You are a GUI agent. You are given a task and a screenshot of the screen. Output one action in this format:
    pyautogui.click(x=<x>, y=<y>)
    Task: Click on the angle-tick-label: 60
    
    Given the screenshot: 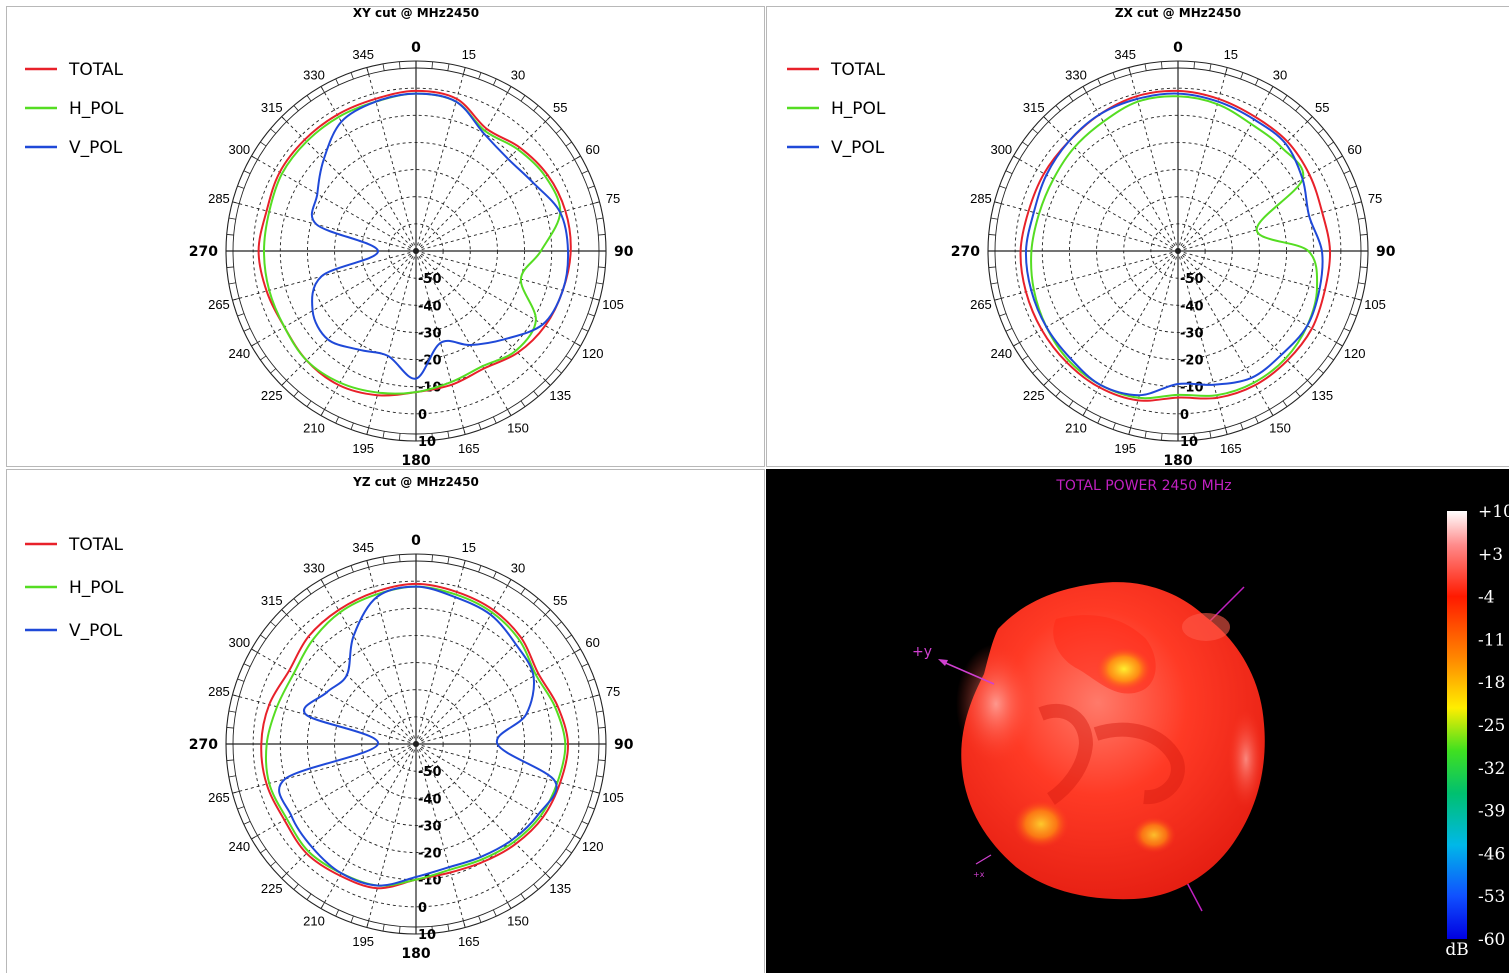 What is the action you would take?
    pyautogui.click(x=592, y=149)
    